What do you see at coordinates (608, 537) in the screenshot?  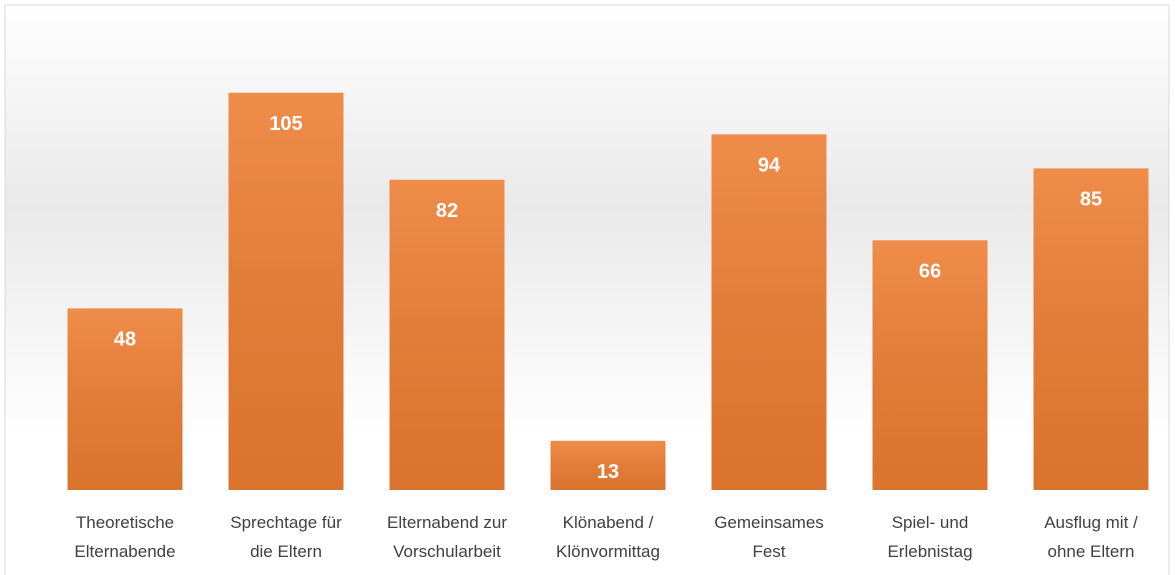 I see `x-tick-label: Klönabend / Klönvormittag` at bounding box center [608, 537].